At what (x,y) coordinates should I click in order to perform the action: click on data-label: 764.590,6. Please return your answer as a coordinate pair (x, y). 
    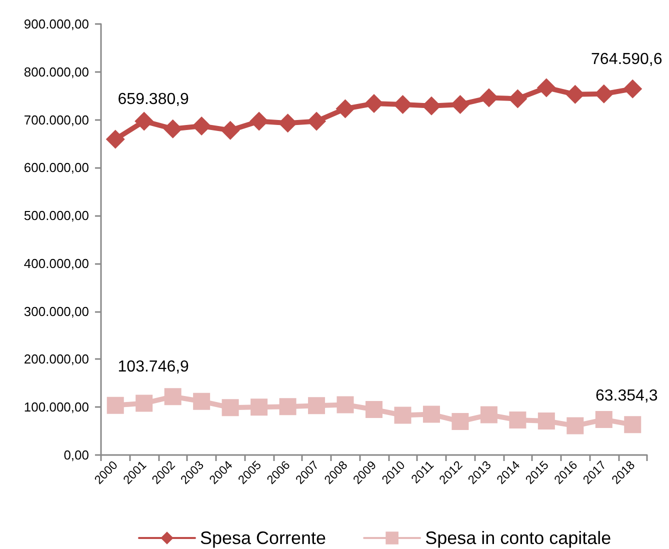
    Looking at the image, I should click on (626, 59).